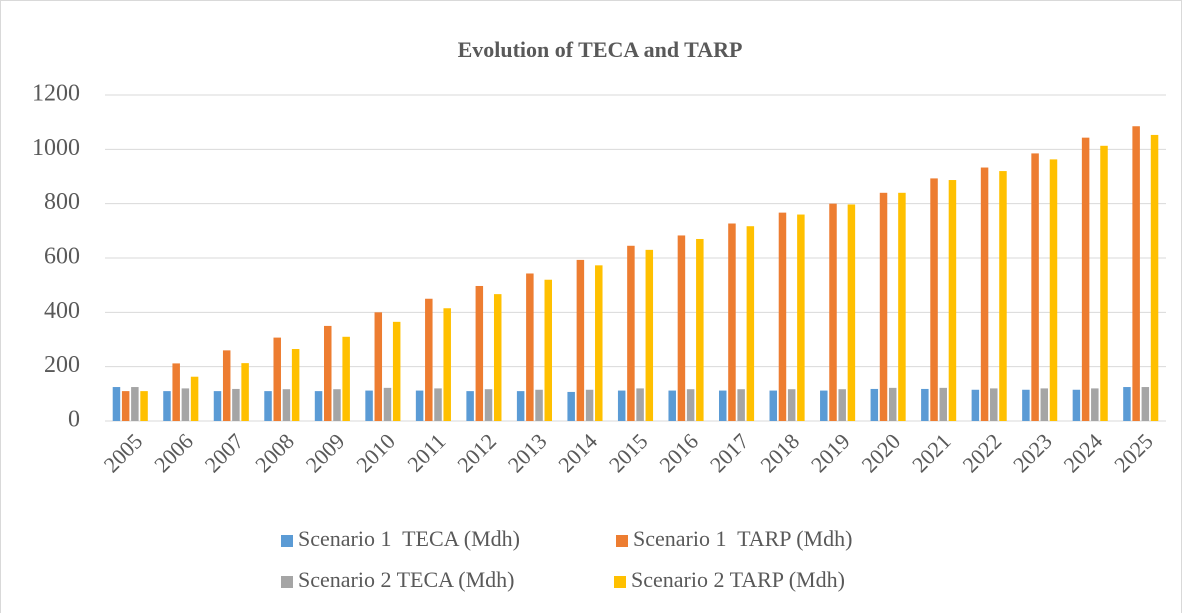 This screenshot has height=613, width=1182. I want to click on y-tick-label: 600, so click(62, 257).